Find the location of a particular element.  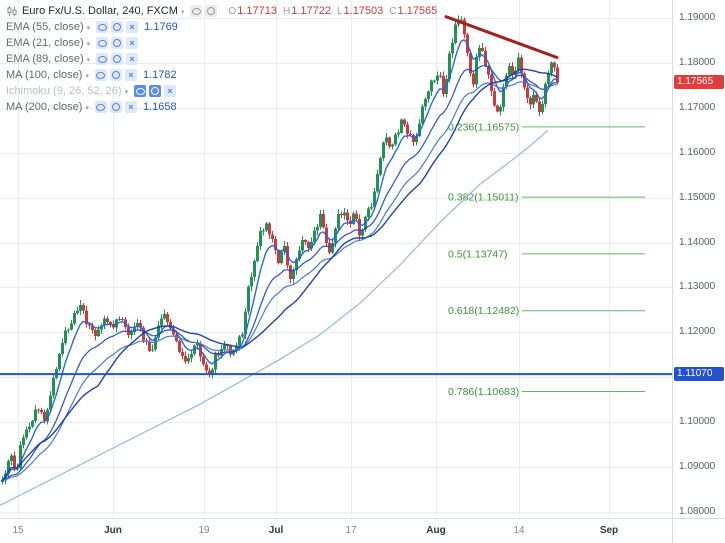

indicator-name: EMA (55, close) is located at coordinates (45, 27).